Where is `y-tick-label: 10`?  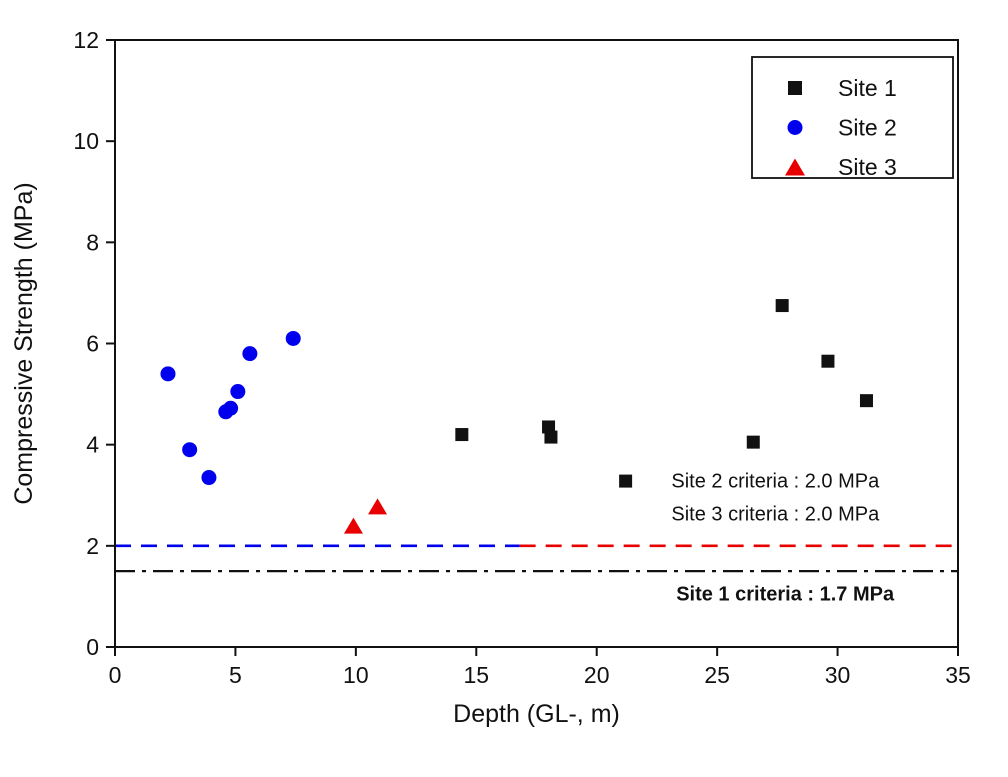
y-tick-label: 10 is located at coordinates (86, 141).